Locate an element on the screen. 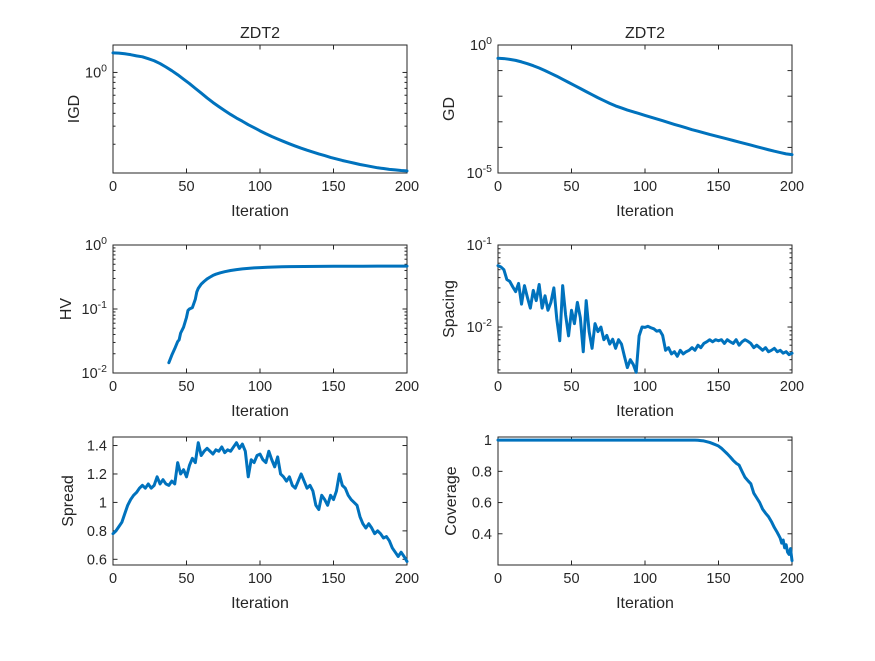  xlabel-igd: Iteration is located at coordinates (260, 211).